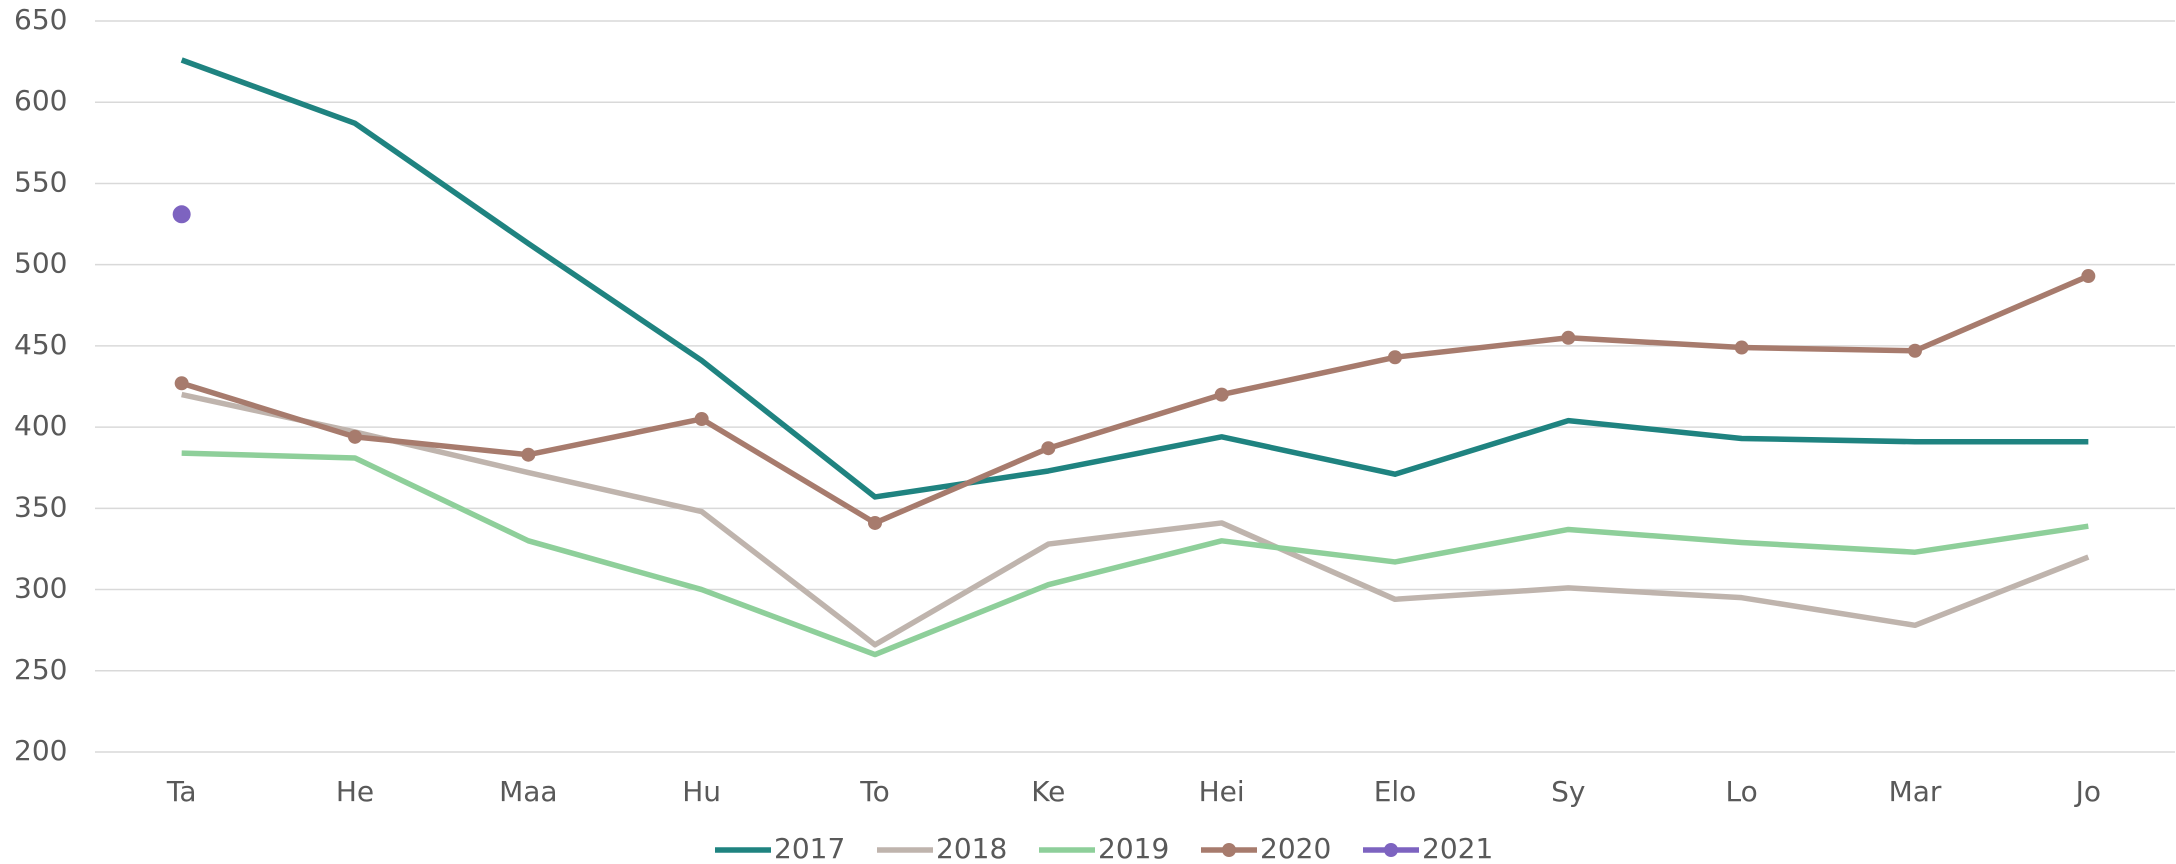 This screenshot has width=2176, height=864. What do you see at coordinates (1133, 848) in the screenshot?
I see `legend-label: 2019` at bounding box center [1133, 848].